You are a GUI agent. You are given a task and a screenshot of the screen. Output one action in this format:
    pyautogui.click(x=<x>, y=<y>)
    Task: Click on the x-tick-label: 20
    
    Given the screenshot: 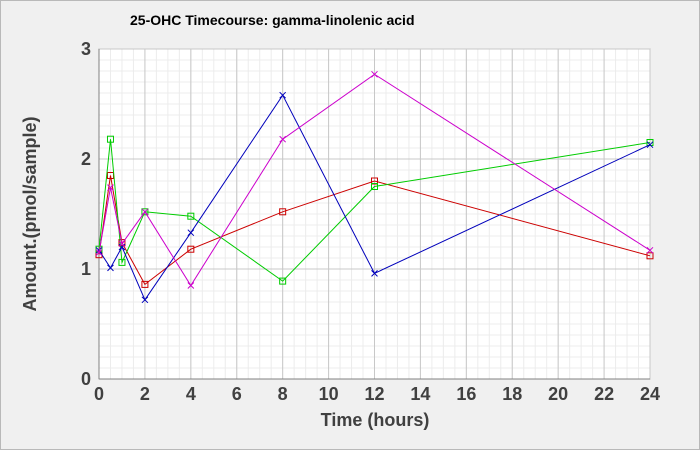 What is the action you would take?
    pyautogui.click(x=558, y=394)
    